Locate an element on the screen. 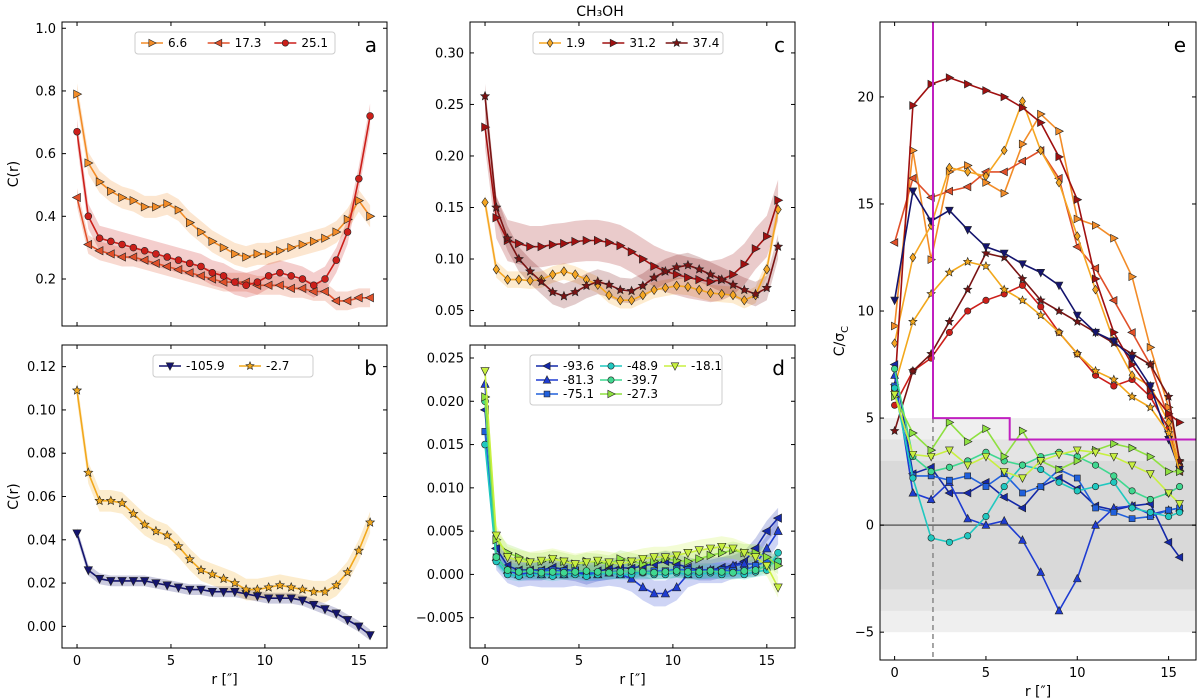 The height and width of the screenshot is (700, 1200). legend-entry: 6.6 is located at coordinates (177, 43).